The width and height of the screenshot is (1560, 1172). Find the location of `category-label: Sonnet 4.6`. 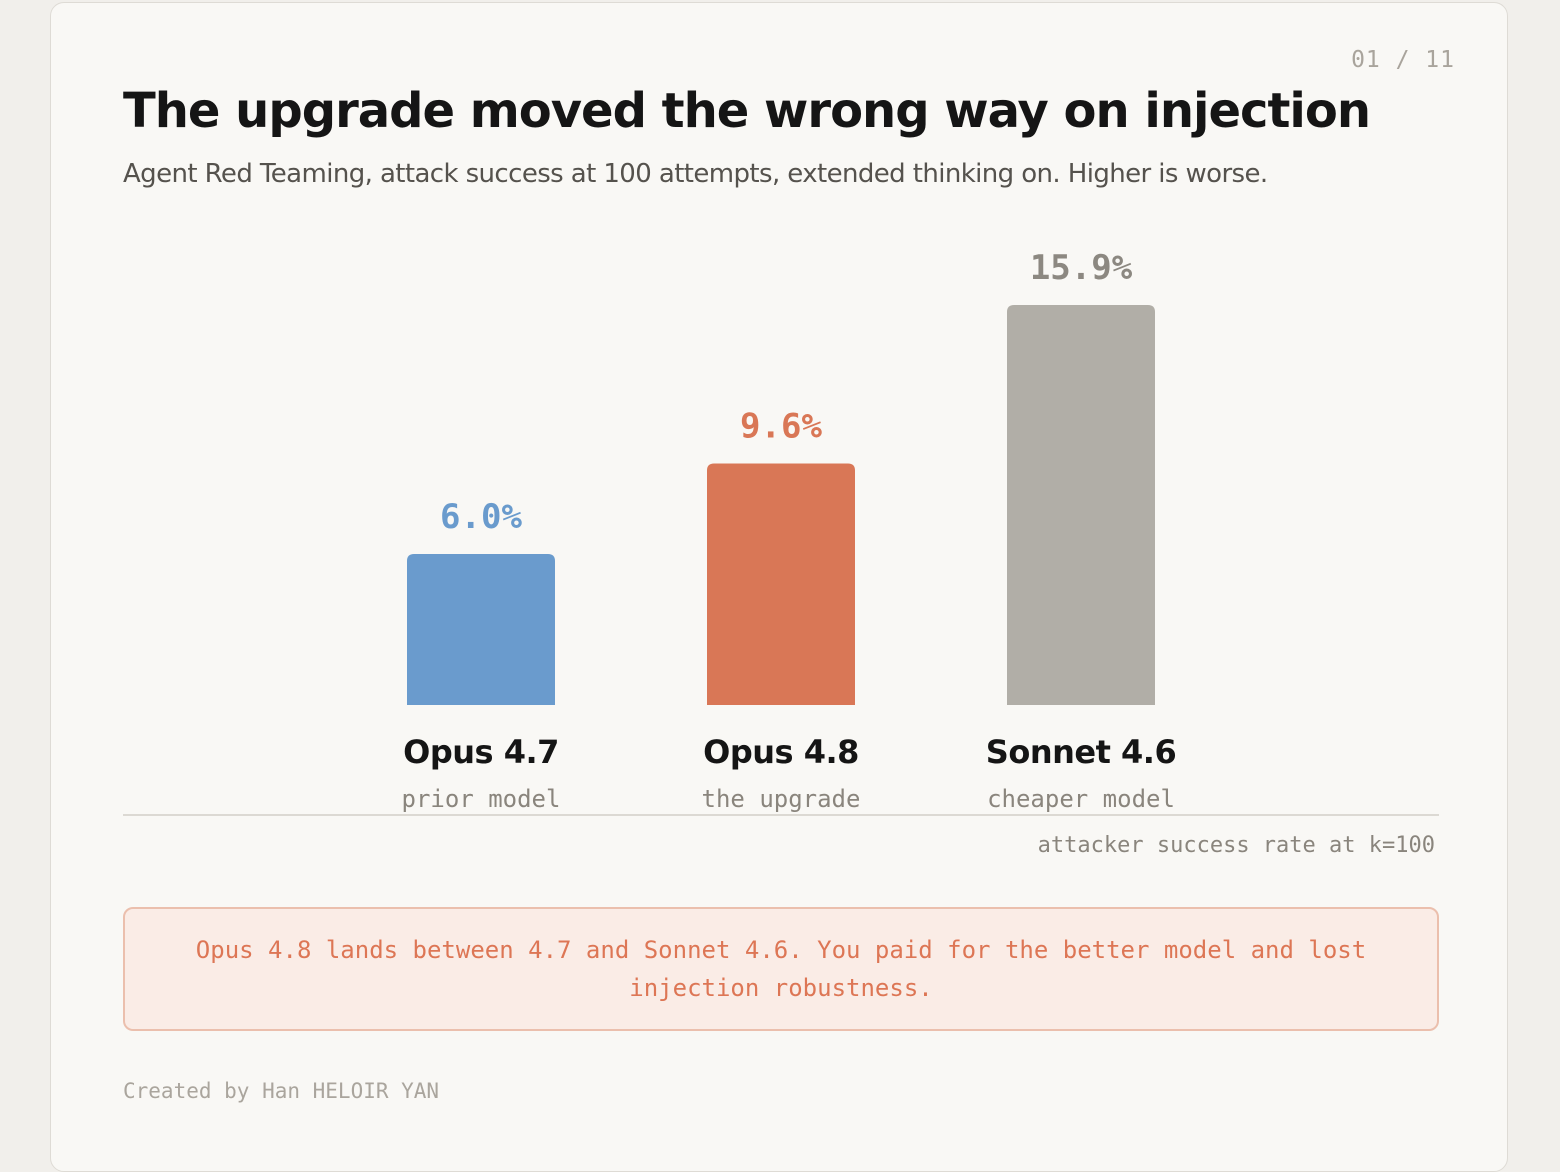

category-label: Sonnet 4.6 is located at coordinates (1081, 752).